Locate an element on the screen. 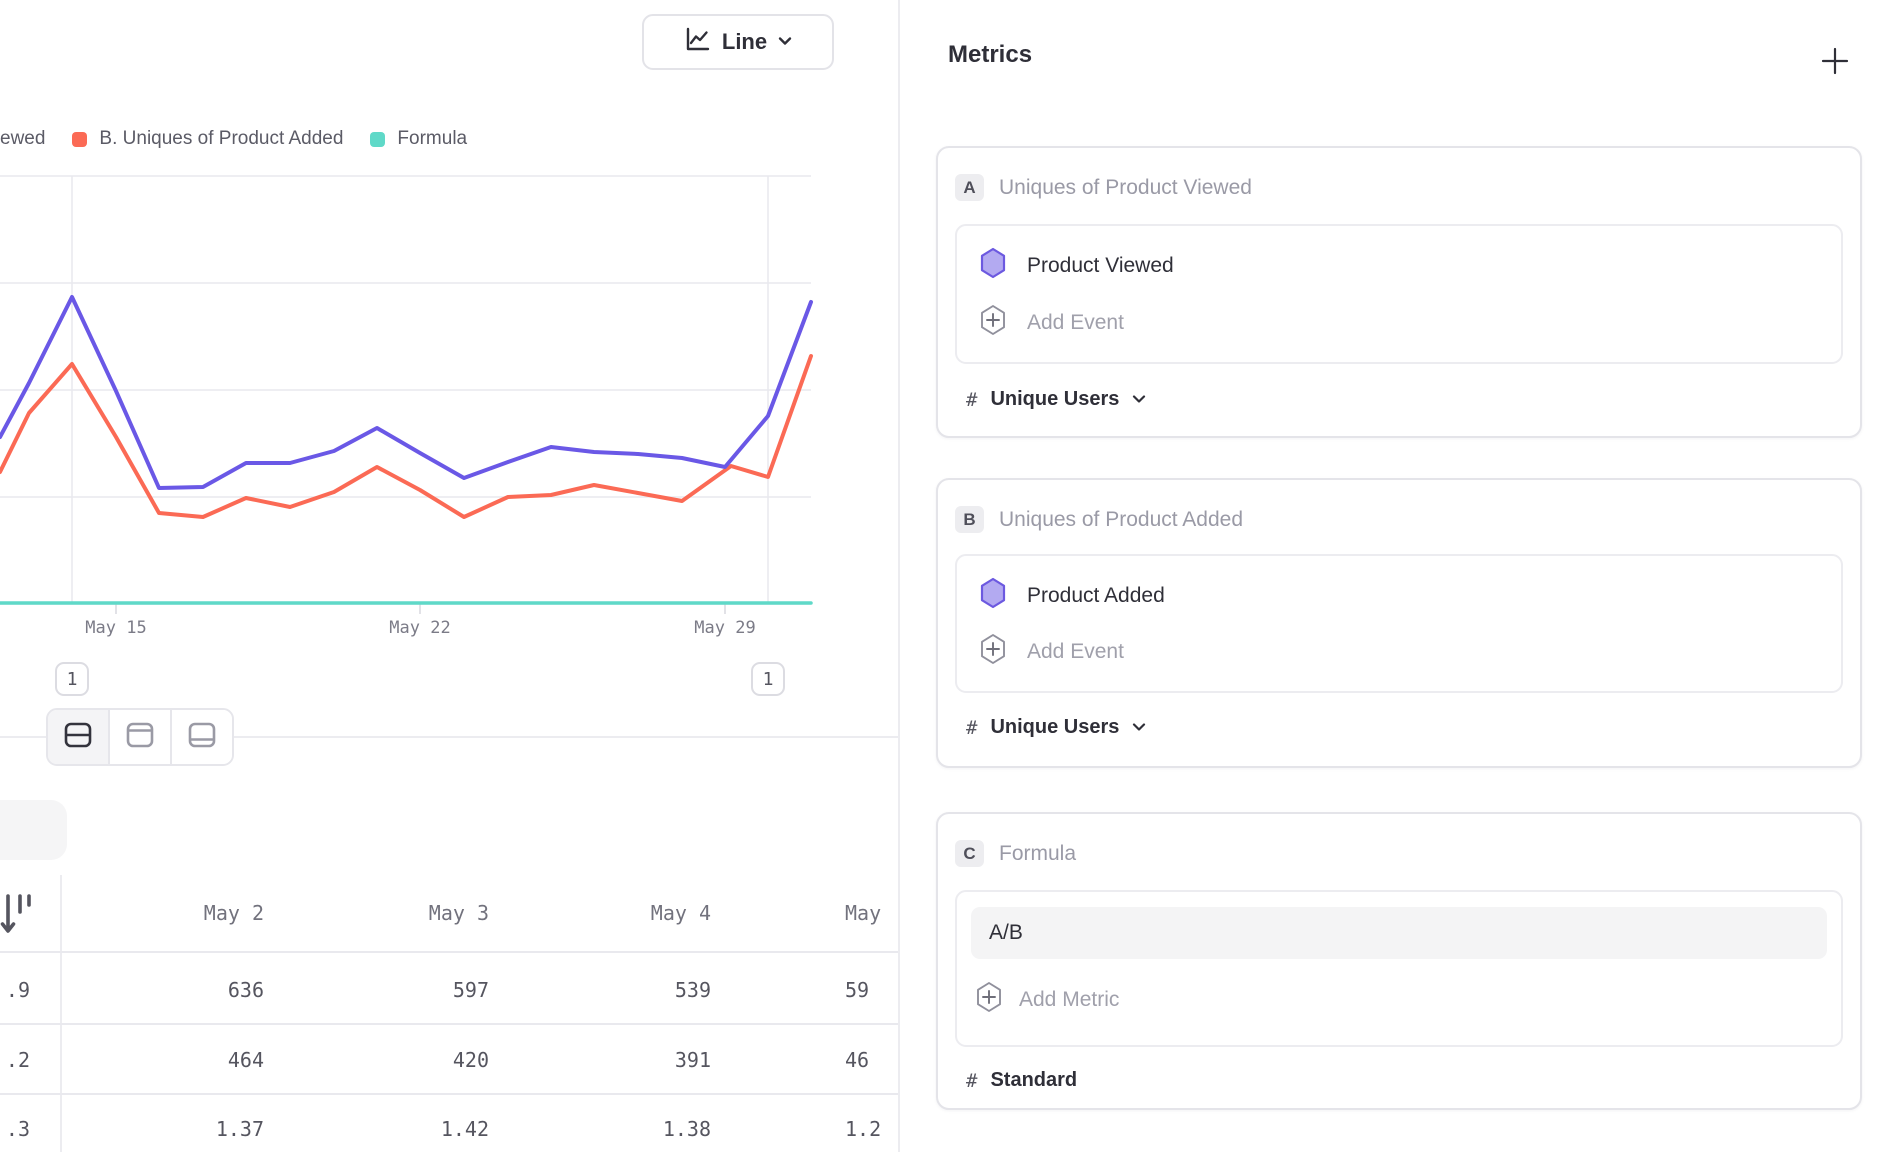  table-only-view-button is located at coordinates (201, 737).